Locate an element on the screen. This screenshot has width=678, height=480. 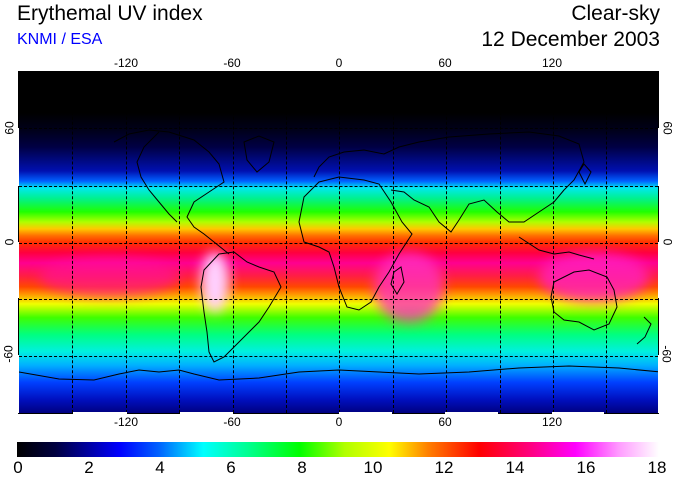
lon-label-bottom: -60 is located at coordinates (232, 422).